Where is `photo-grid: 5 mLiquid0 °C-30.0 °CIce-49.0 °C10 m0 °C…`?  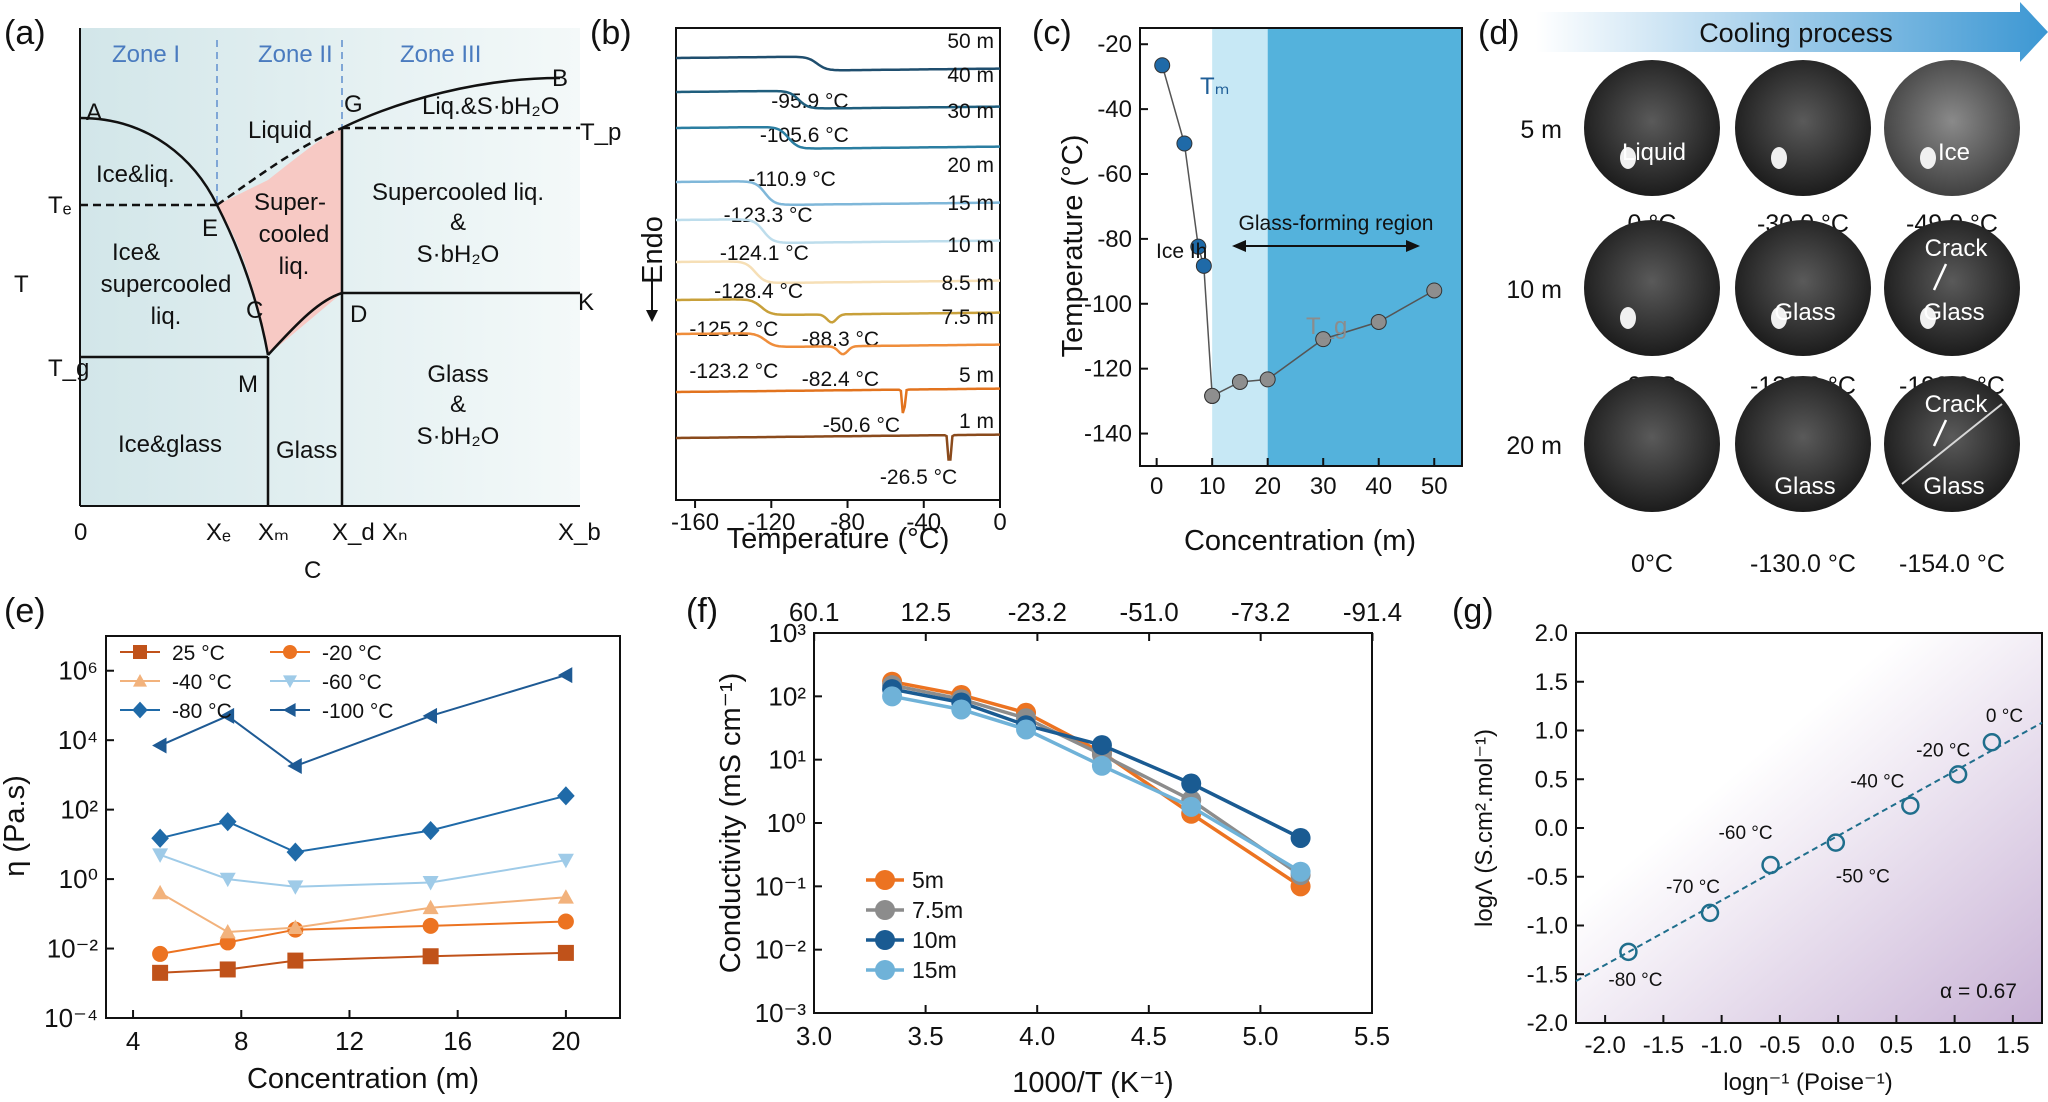 photo-grid: 5 mLiquid0 °C-30.0 °CIce-49.0 °C10 m0 °C… is located at coordinates (1763, 319).